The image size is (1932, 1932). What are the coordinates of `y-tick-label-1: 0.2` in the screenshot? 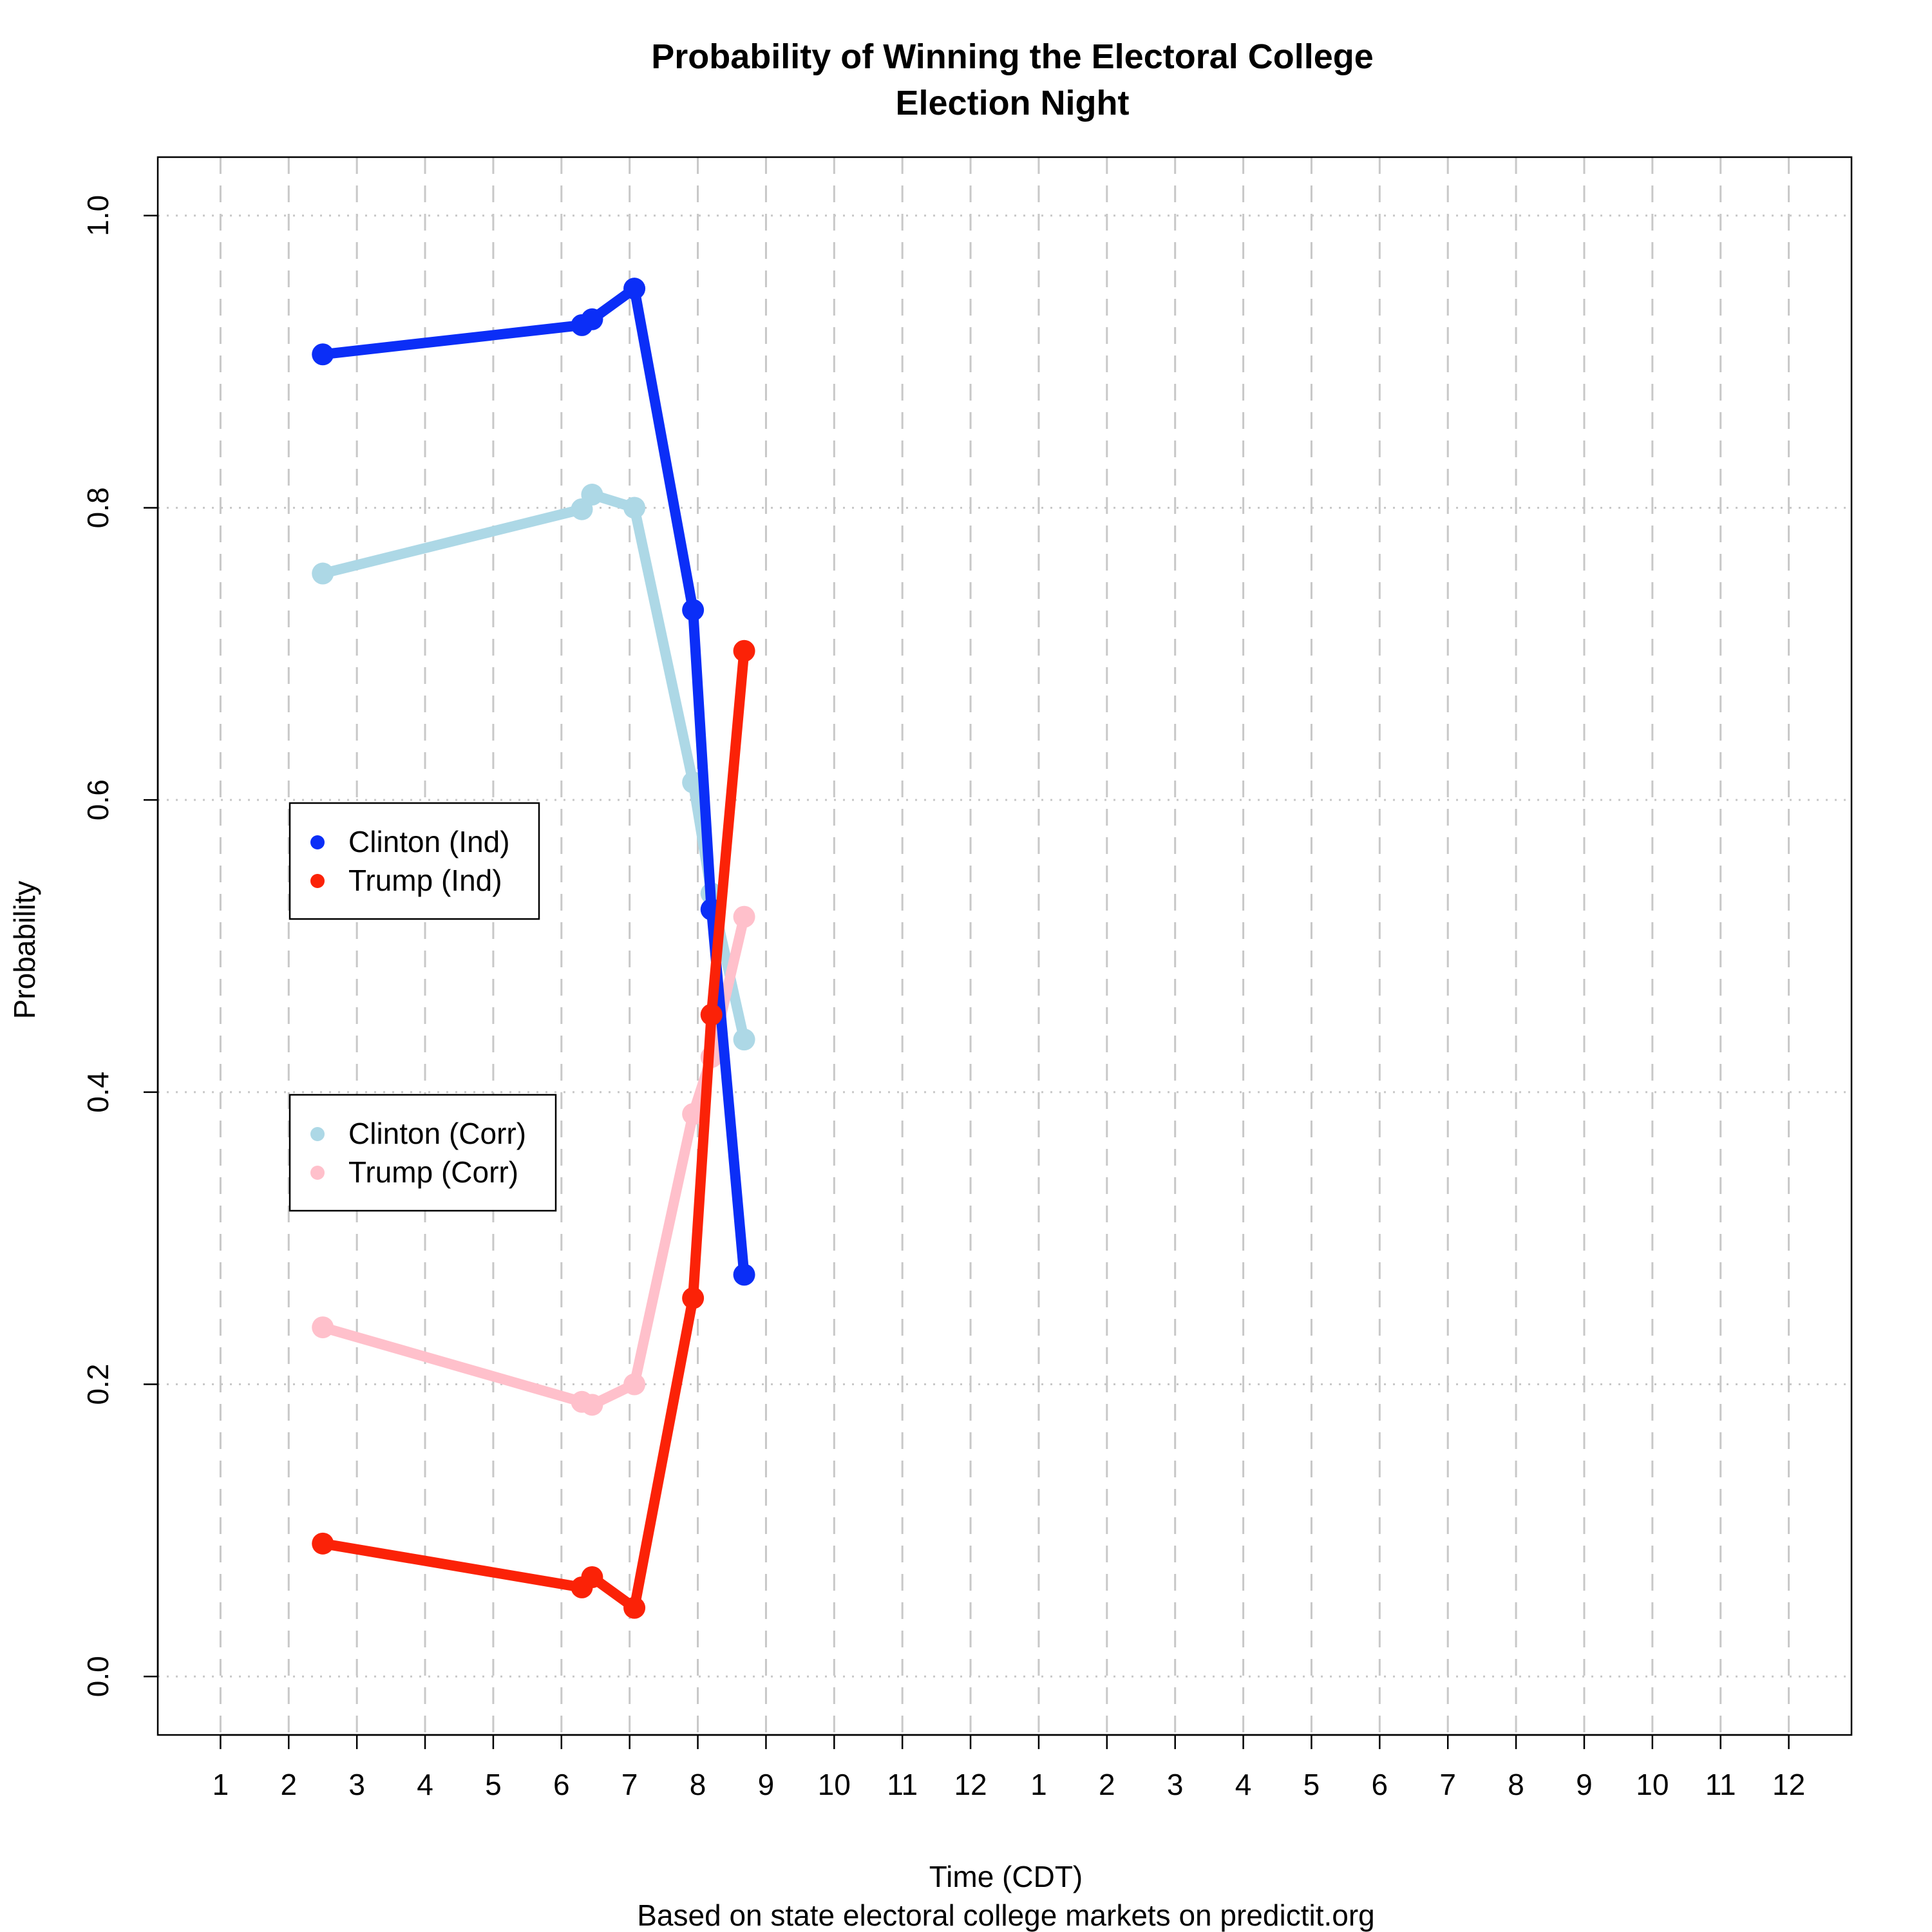 It's located at (98, 1384).